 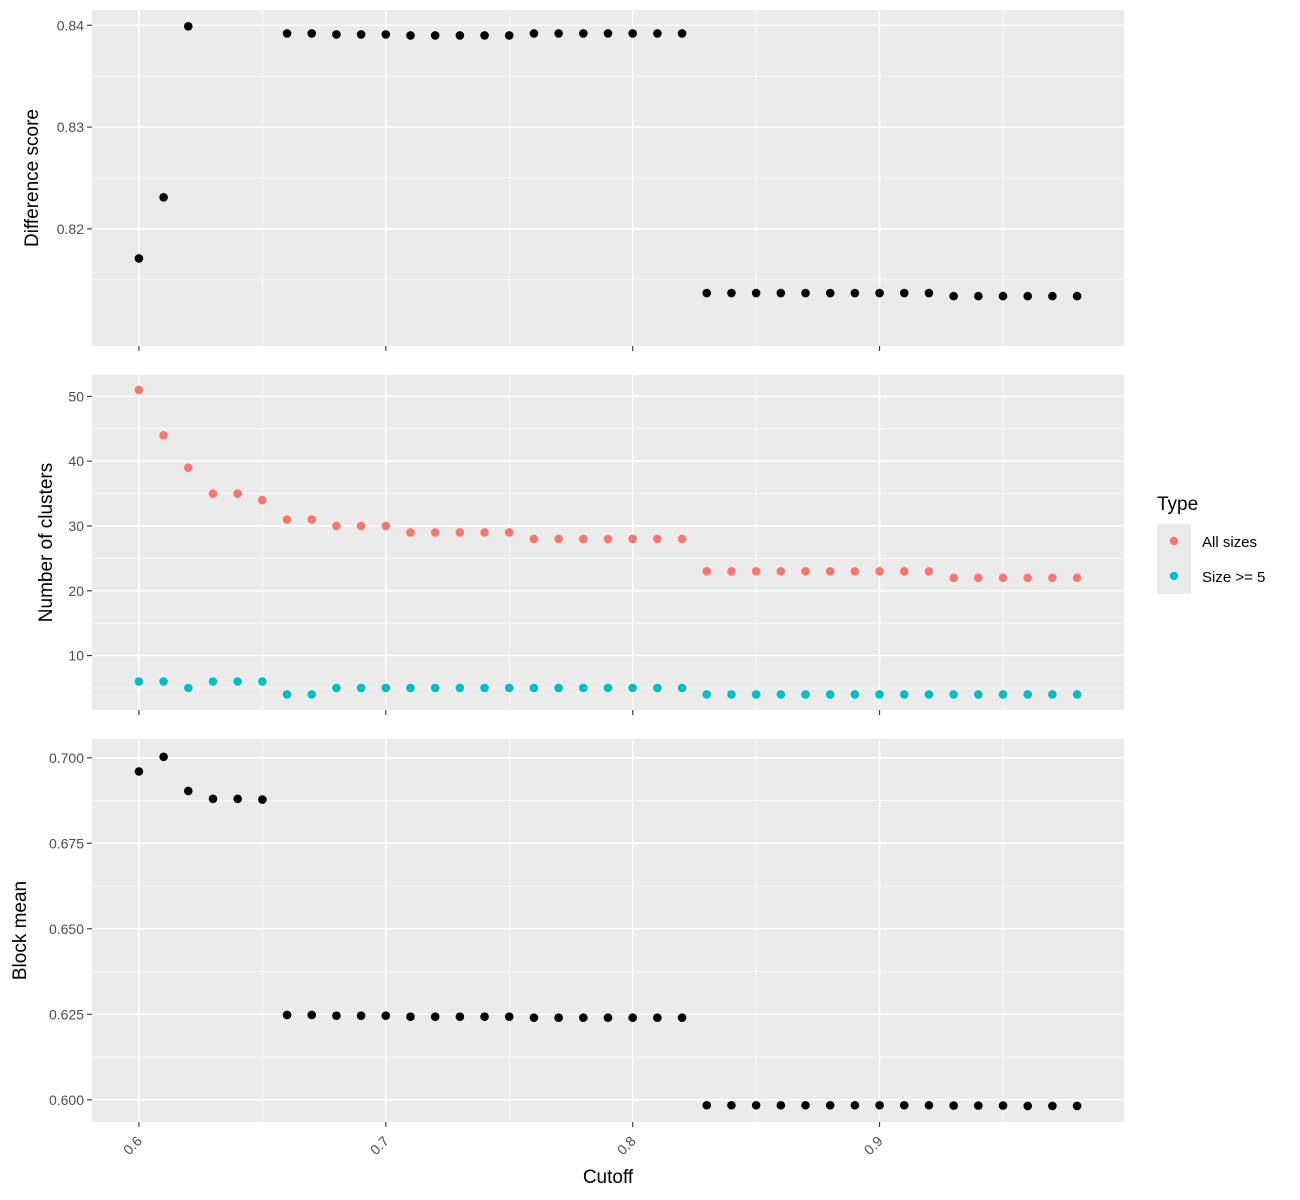 I want to click on legend-dot-all-sizes, so click(x=1174, y=541).